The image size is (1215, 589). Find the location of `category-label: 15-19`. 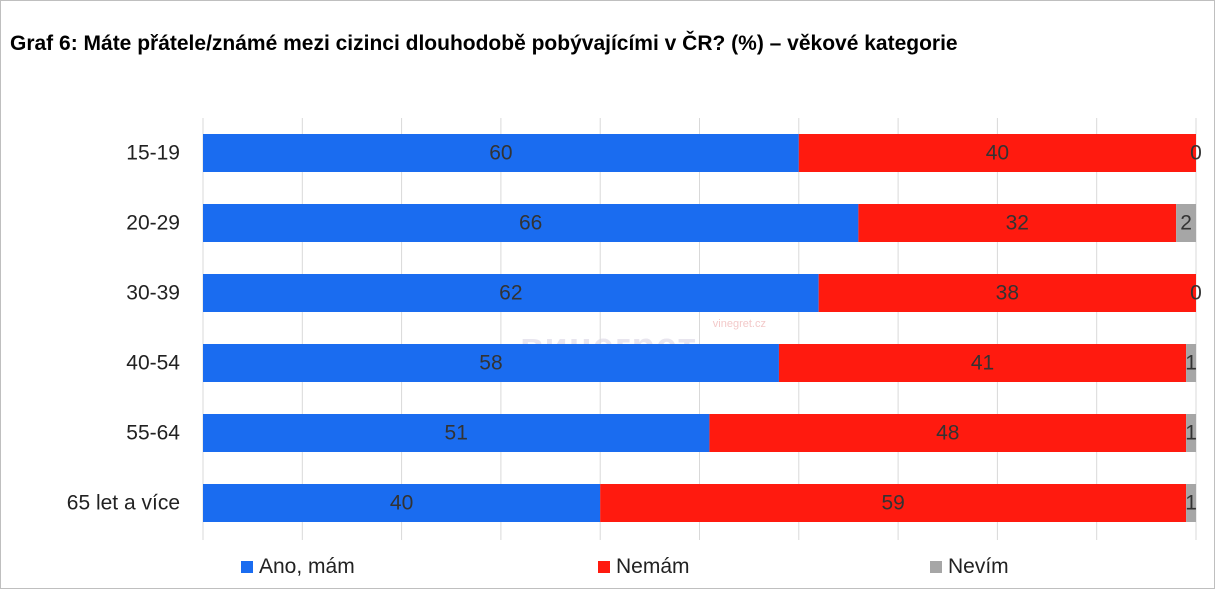

category-label: 15-19 is located at coordinates (153, 153).